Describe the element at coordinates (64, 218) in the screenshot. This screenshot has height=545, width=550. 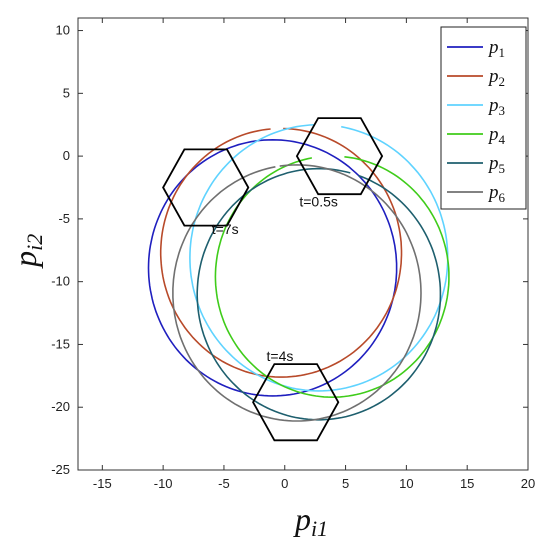
I see `y-tick-label: -5` at that location.